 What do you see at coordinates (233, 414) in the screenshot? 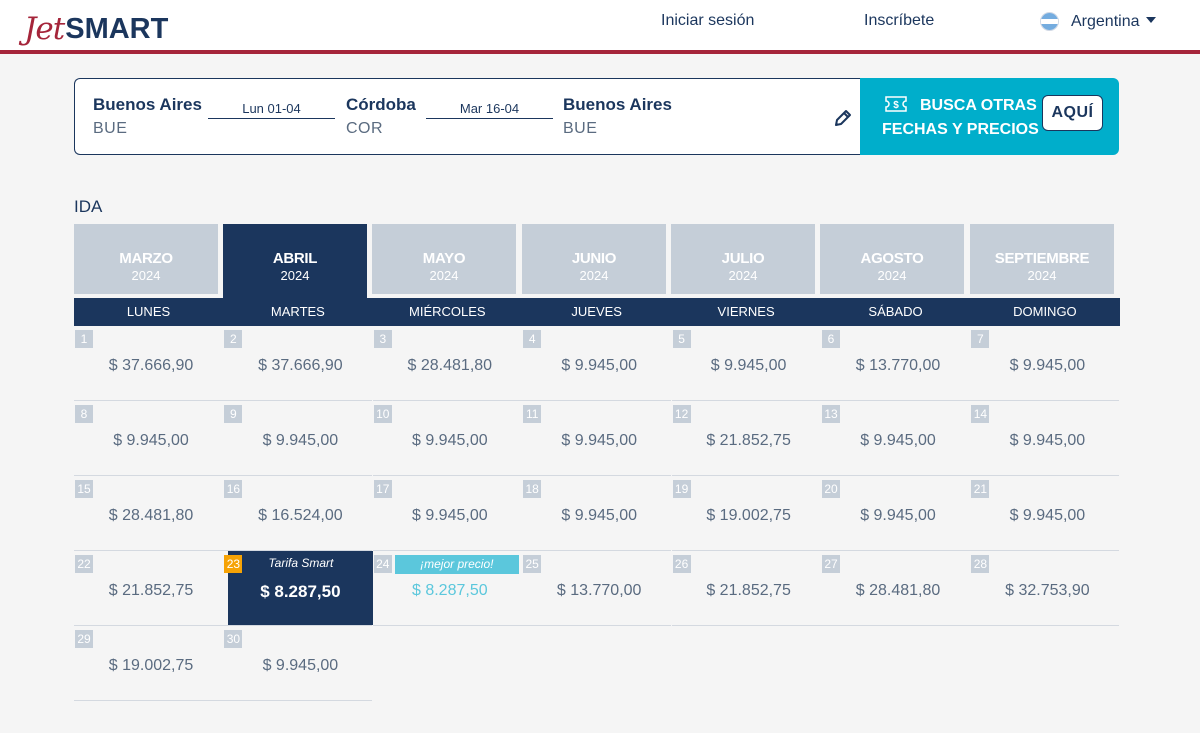
I see `day-number: 9` at bounding box center [233, 414].